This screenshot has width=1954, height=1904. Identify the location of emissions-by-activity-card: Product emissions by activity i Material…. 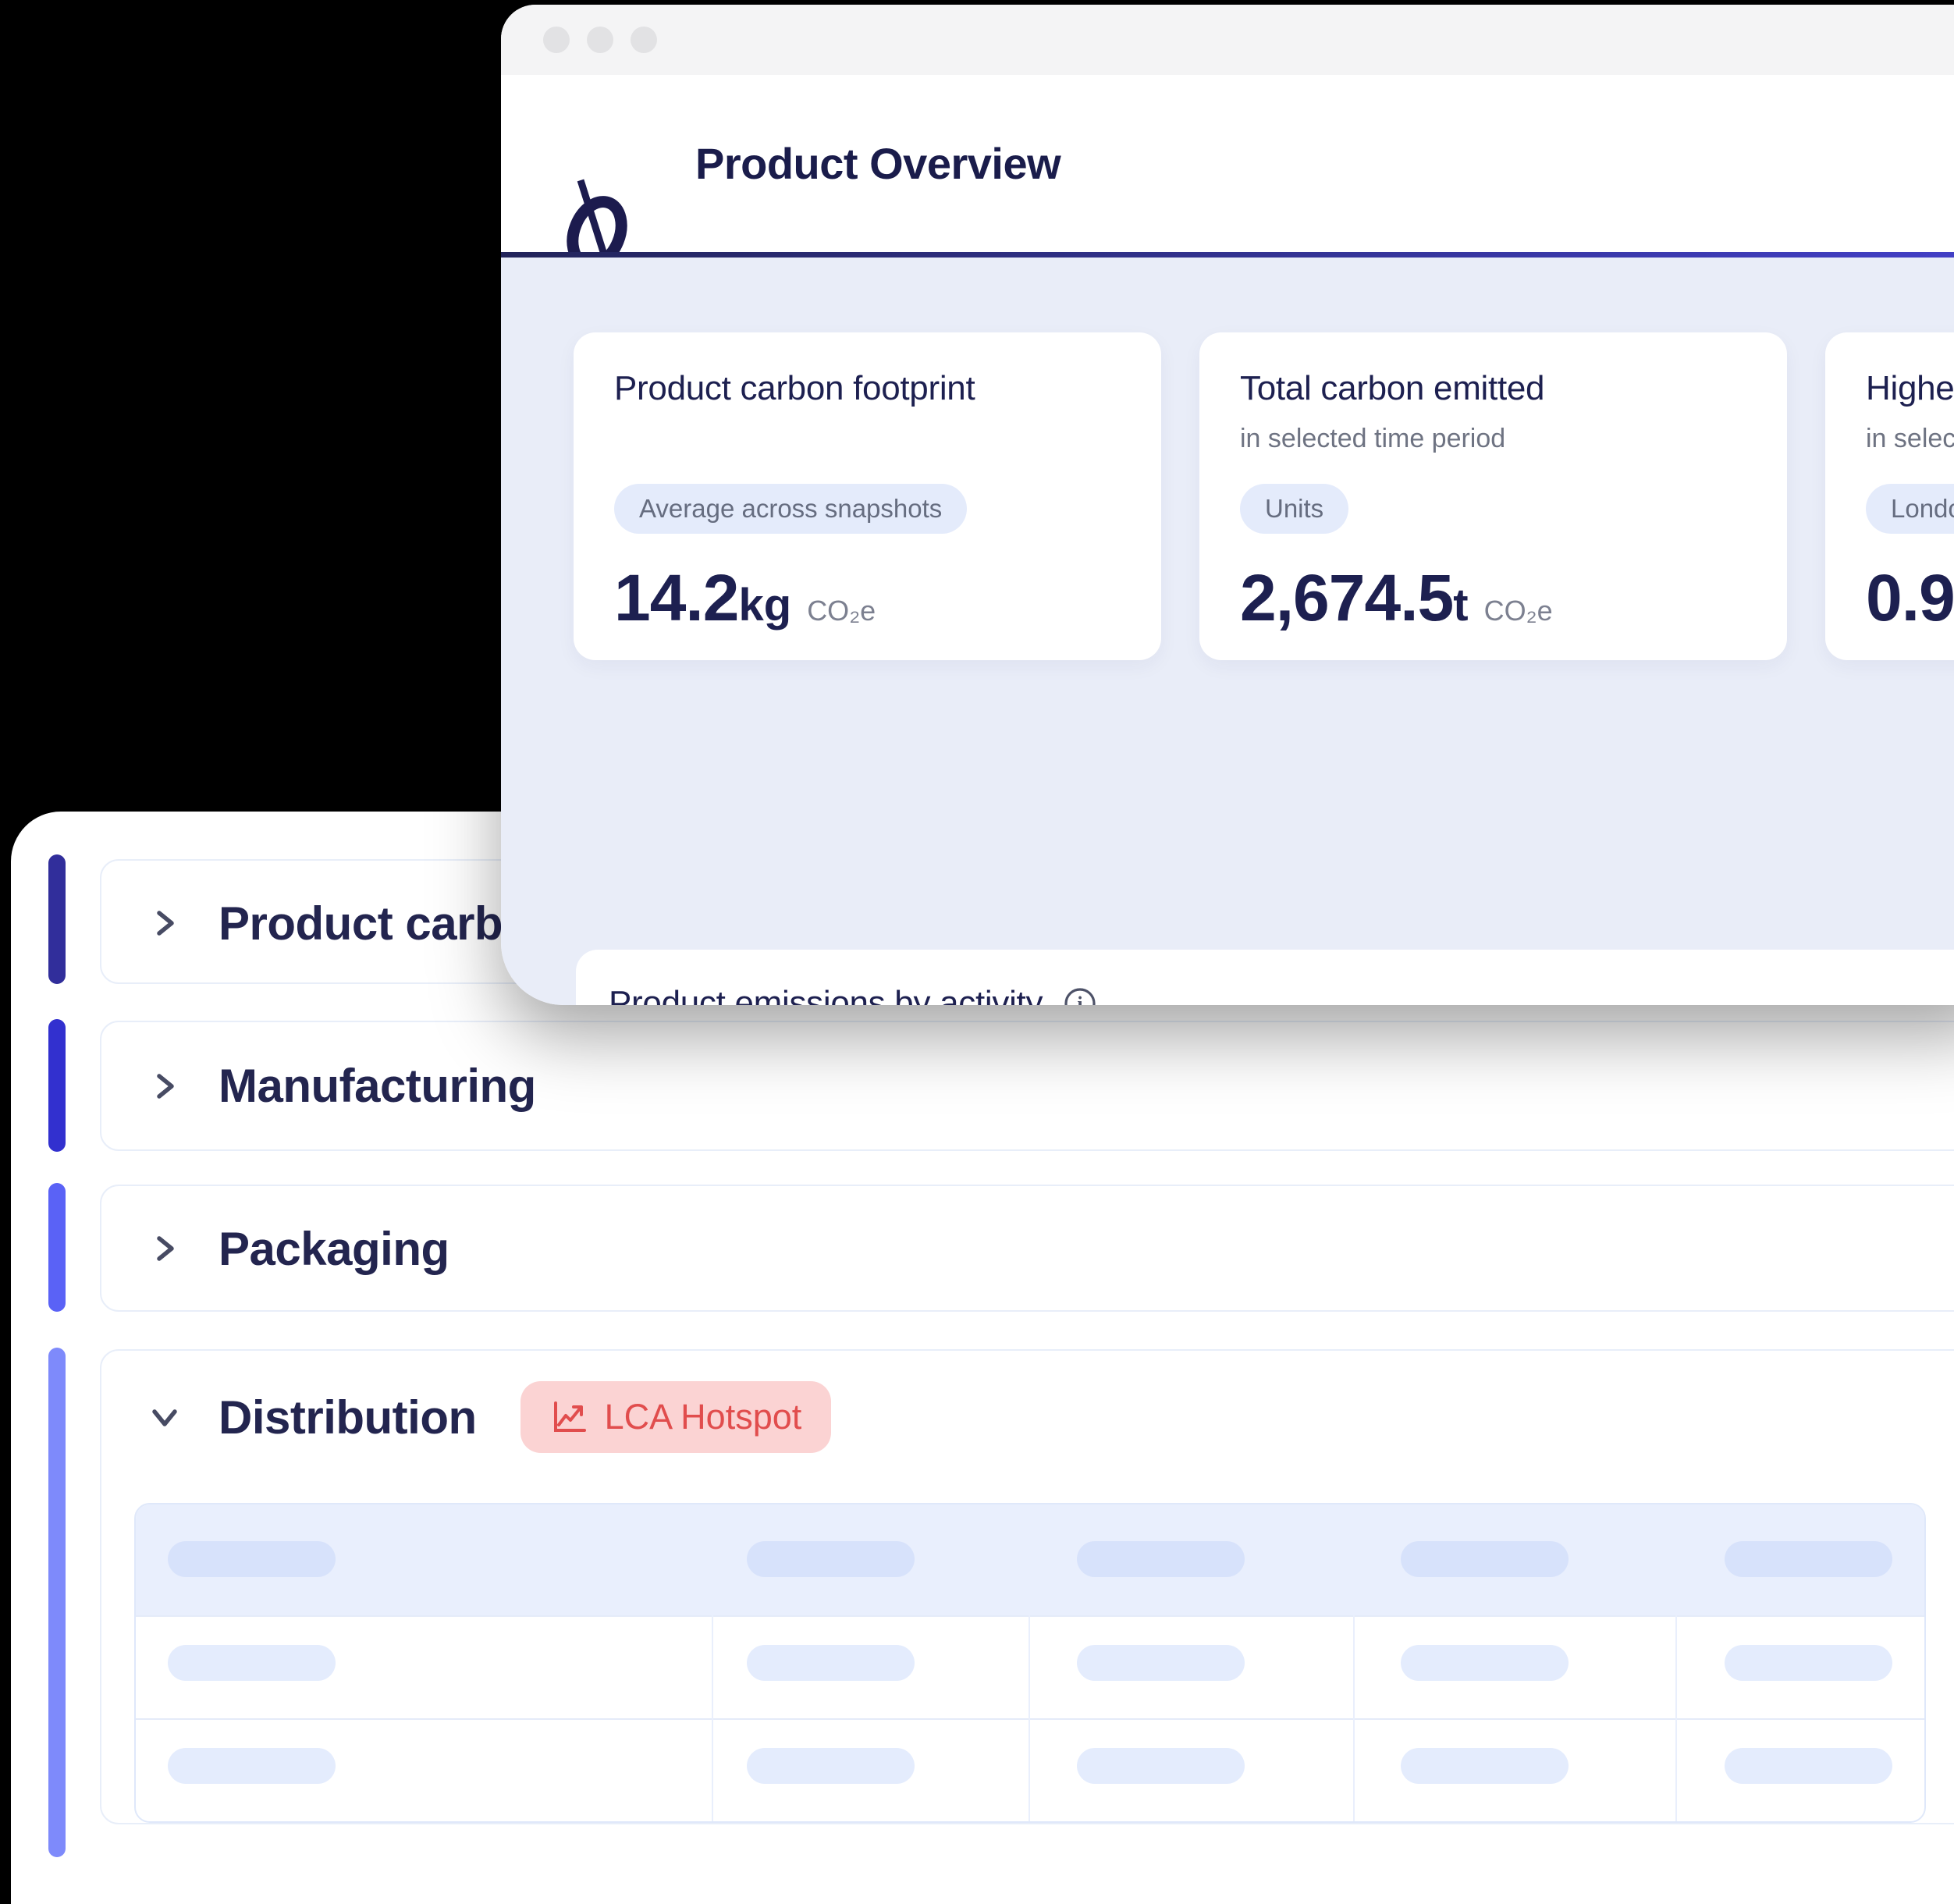
(1265, 977).